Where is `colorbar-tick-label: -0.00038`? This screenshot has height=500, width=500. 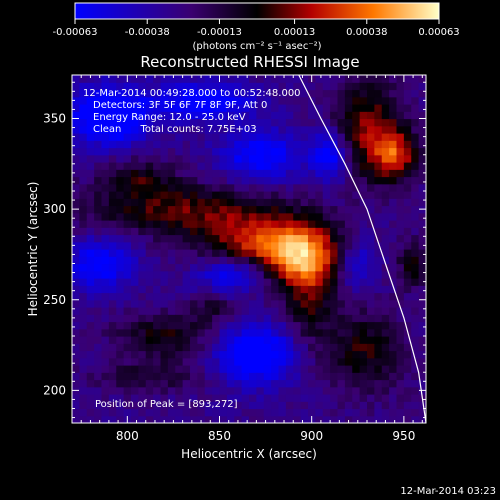 colorbar-tick-label: -0.00038 is located at coordinates (147, 32).